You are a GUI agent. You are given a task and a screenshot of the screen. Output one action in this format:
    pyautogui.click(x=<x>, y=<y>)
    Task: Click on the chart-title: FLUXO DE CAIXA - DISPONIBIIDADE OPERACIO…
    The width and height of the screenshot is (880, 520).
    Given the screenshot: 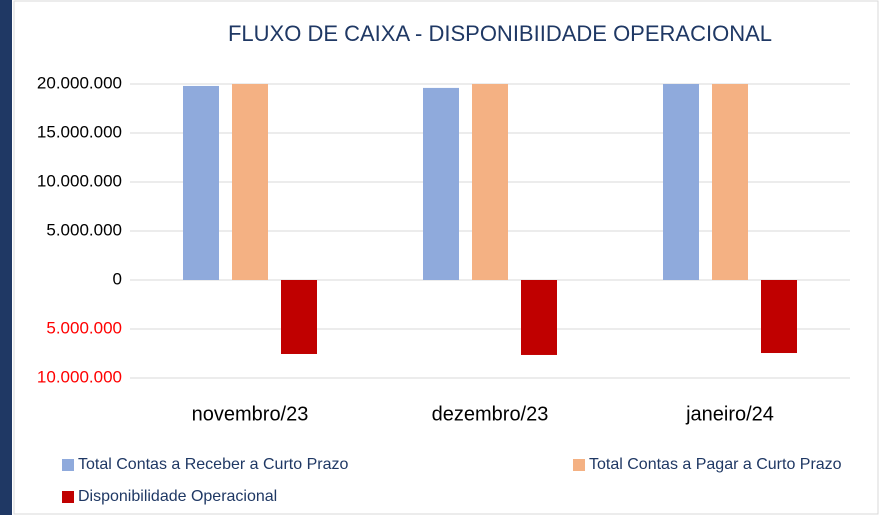 What is the action you would take?
    pyautogui.click(x=500, y=33)
    